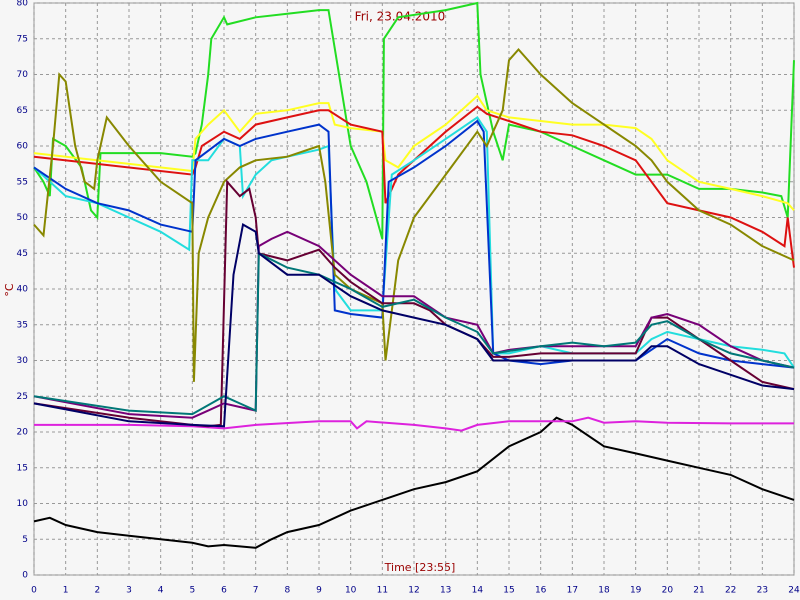 This screenshot has width=800, height=600. I want to click on x-tick-label: 17, so click(572, 591).